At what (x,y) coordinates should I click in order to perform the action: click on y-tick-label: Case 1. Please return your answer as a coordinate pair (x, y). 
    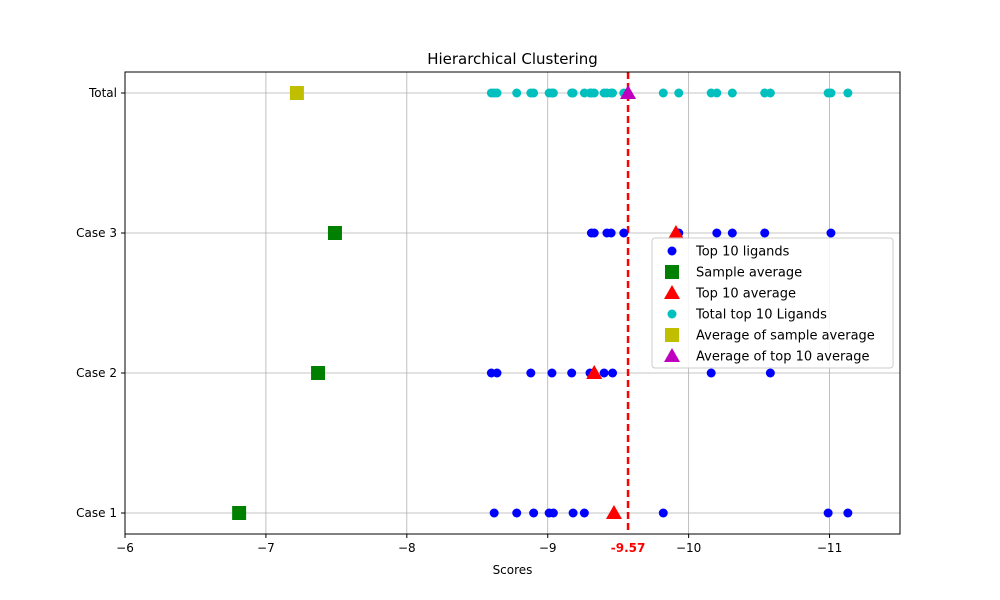
    Looking at the image, I should click on (96, 513).